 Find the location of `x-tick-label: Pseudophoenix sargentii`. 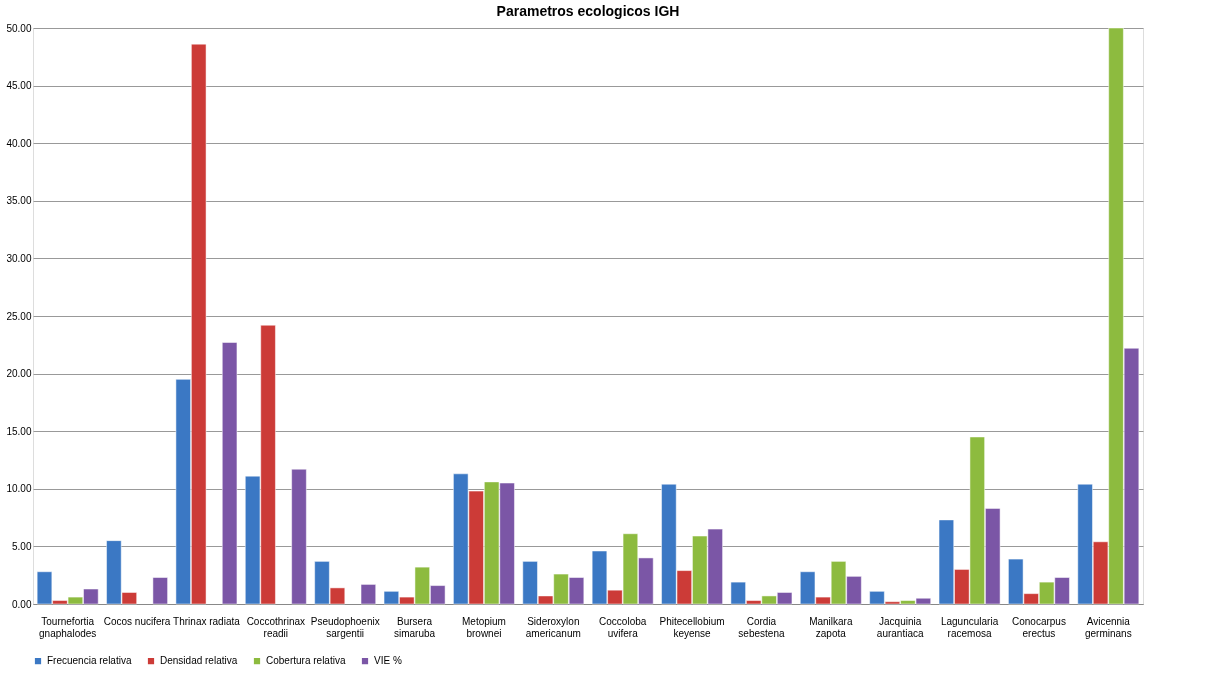

x-tick-label: Pseudophoenix sargentii is located at coordinates (345, 627).